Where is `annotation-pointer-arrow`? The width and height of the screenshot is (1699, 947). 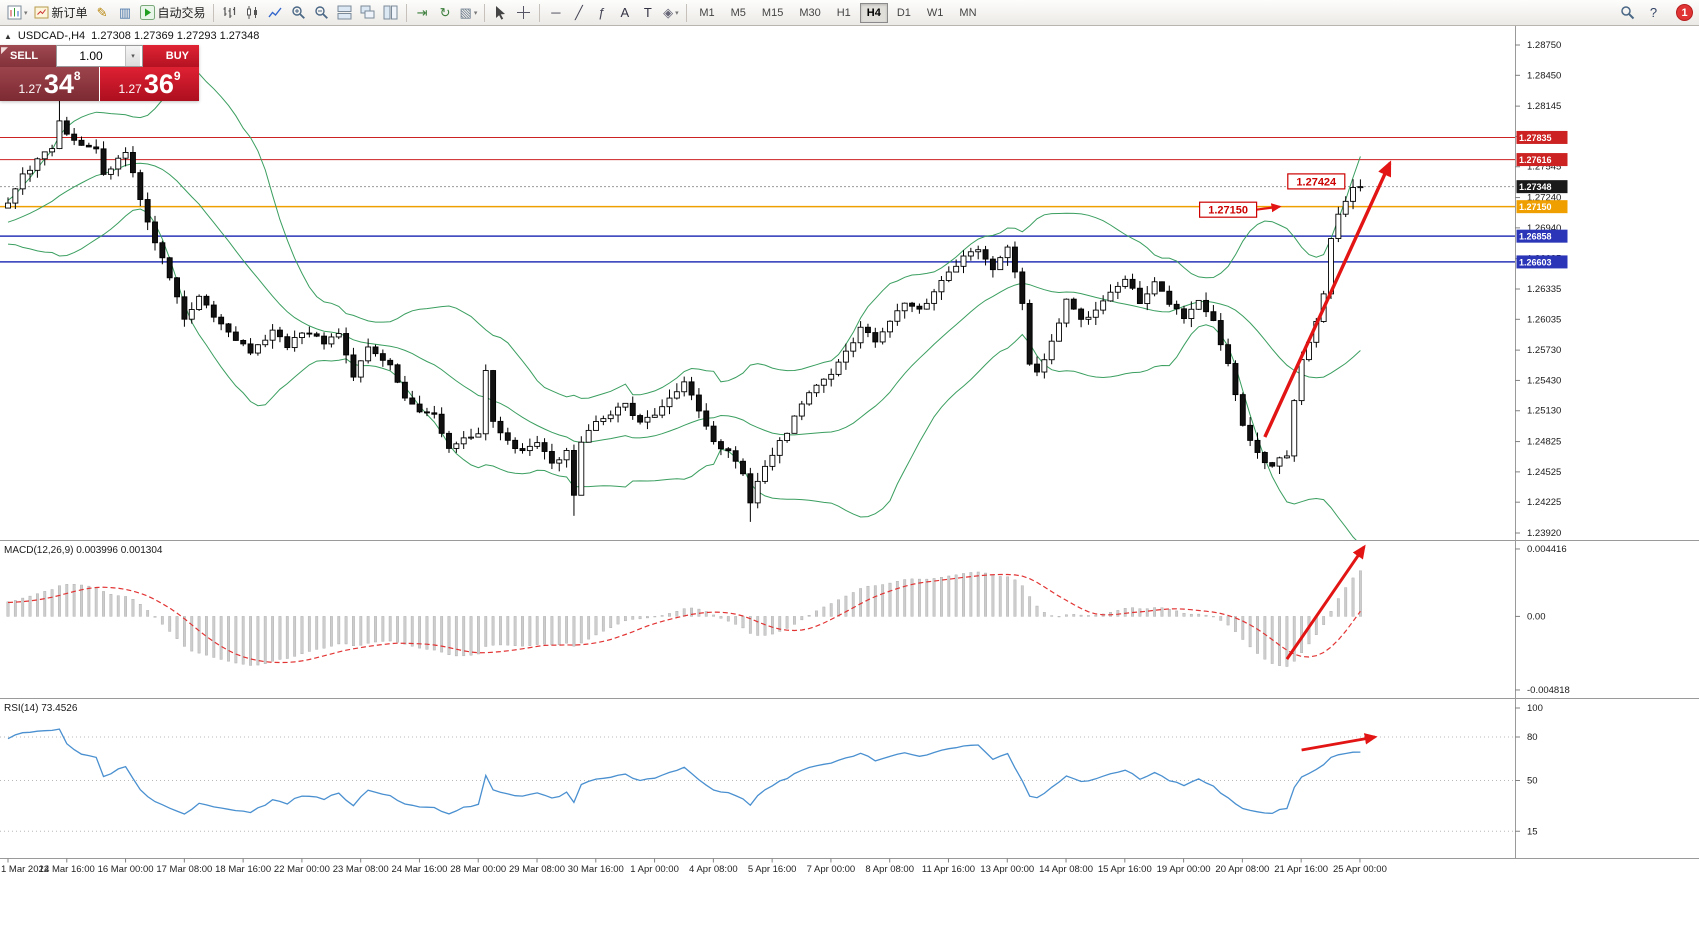
annotation-pointer-arrow is located at coordinates (1268, 208).